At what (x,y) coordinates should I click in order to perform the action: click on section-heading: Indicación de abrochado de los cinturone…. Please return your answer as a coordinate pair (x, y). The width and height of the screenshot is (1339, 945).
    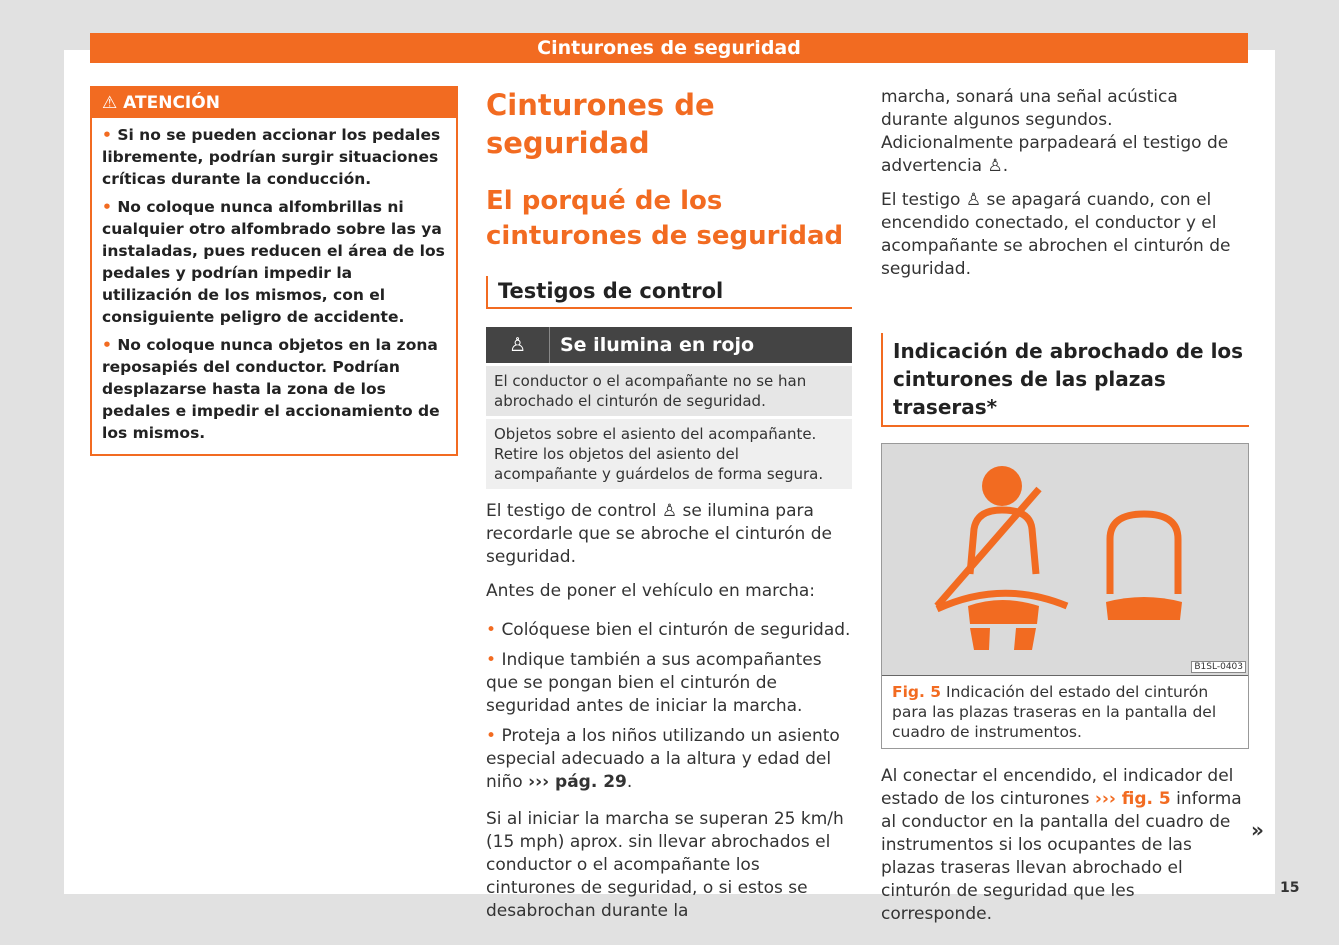
    Looking at the image, I should click on (1065, 380).